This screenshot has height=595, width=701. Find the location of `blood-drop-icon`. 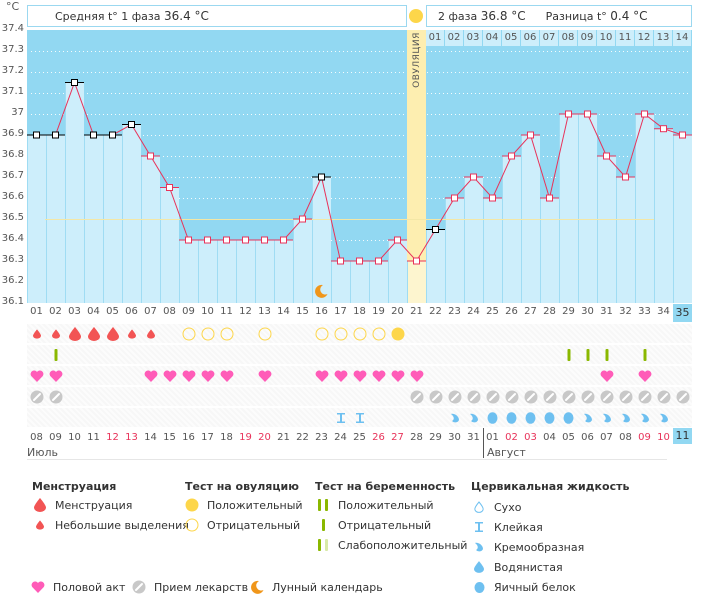

blood-drop-icon is located at coordinates (74, 333).